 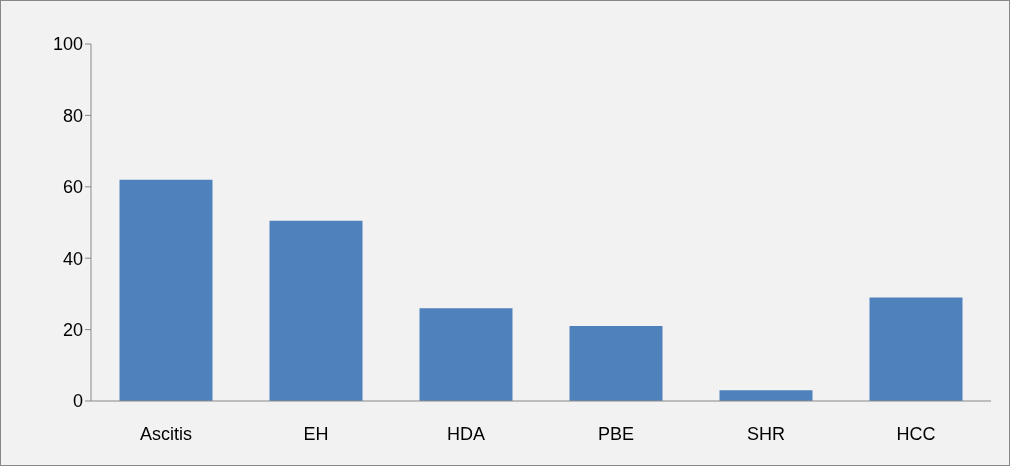 What do you see at coordinates (72, 115) in the screenshot?
I see `y-tick-label: 80` at bounding box center [72, 115].